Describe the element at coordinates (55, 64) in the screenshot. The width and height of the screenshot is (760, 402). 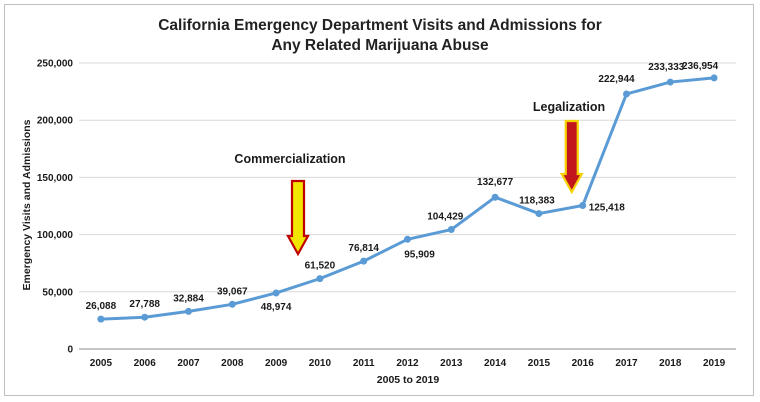
I see `y-tick-label: 250,000` at that location.